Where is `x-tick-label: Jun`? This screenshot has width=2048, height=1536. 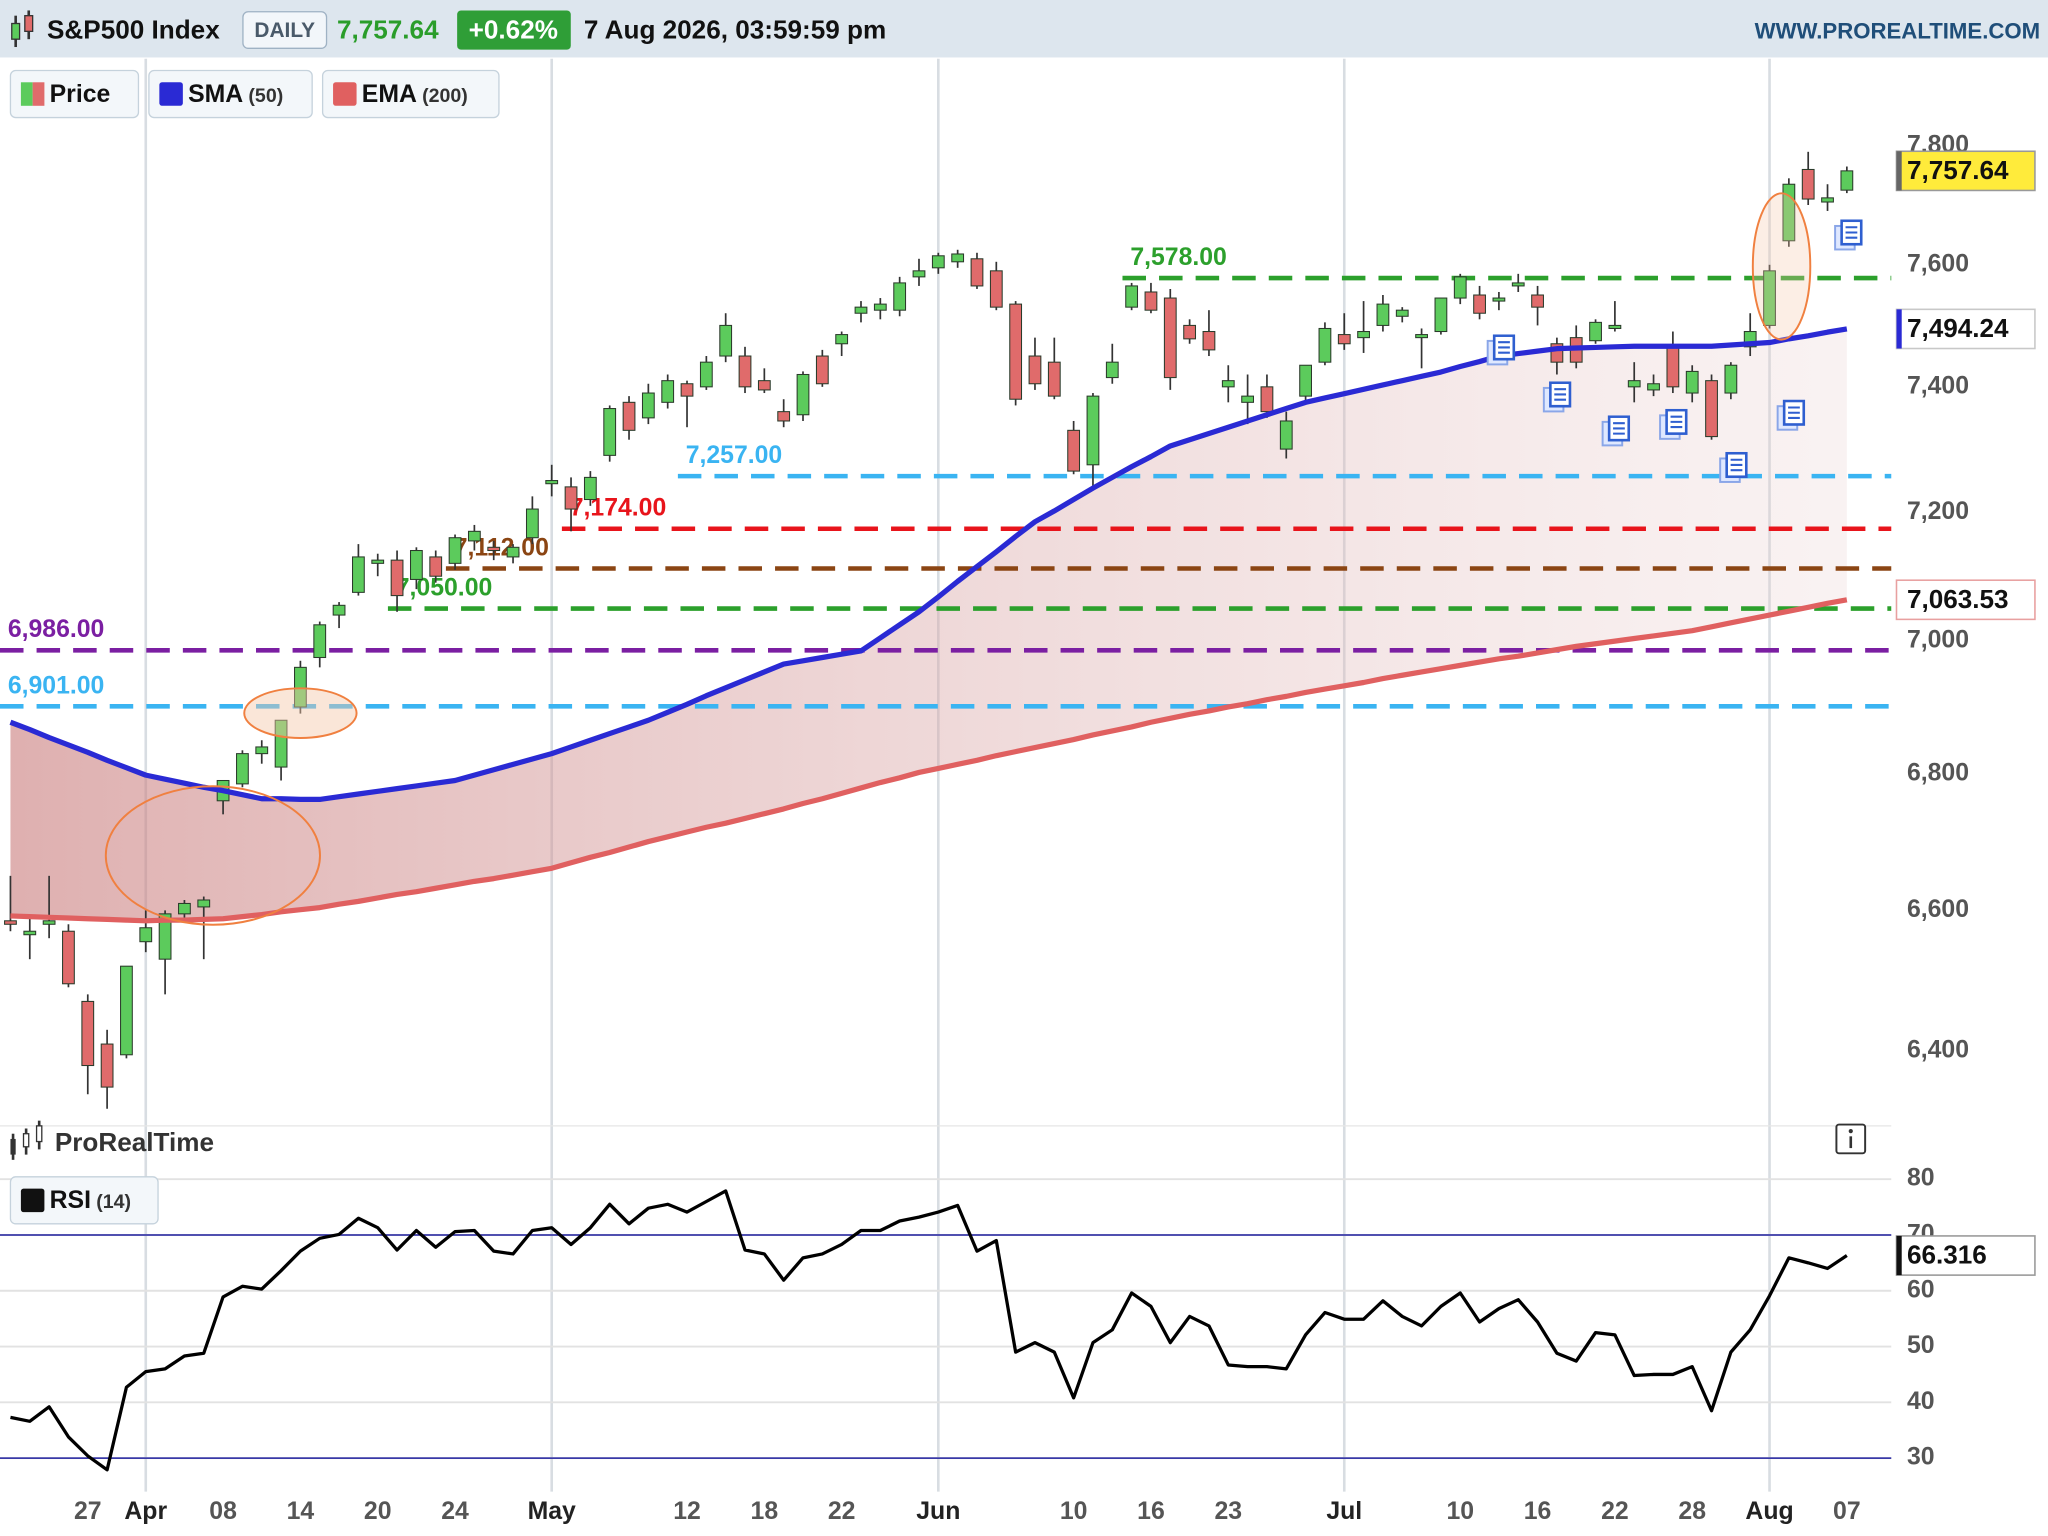
x-tick-label: Jun is located at coordinates (938, 1511).